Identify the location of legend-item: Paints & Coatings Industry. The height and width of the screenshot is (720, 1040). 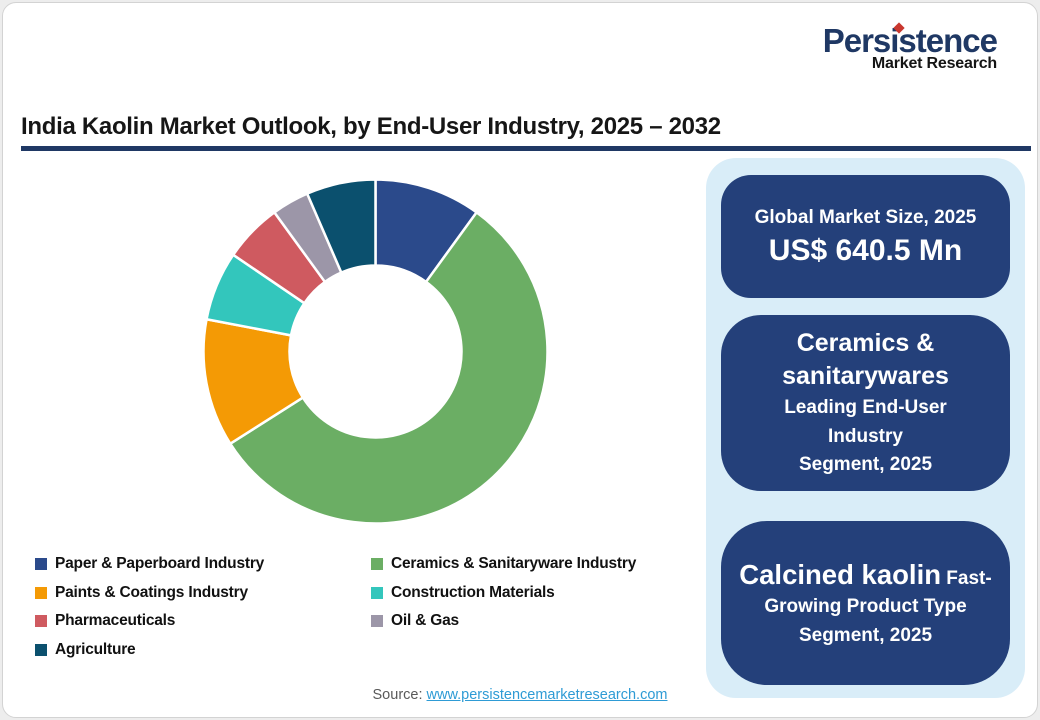
(203, 593).